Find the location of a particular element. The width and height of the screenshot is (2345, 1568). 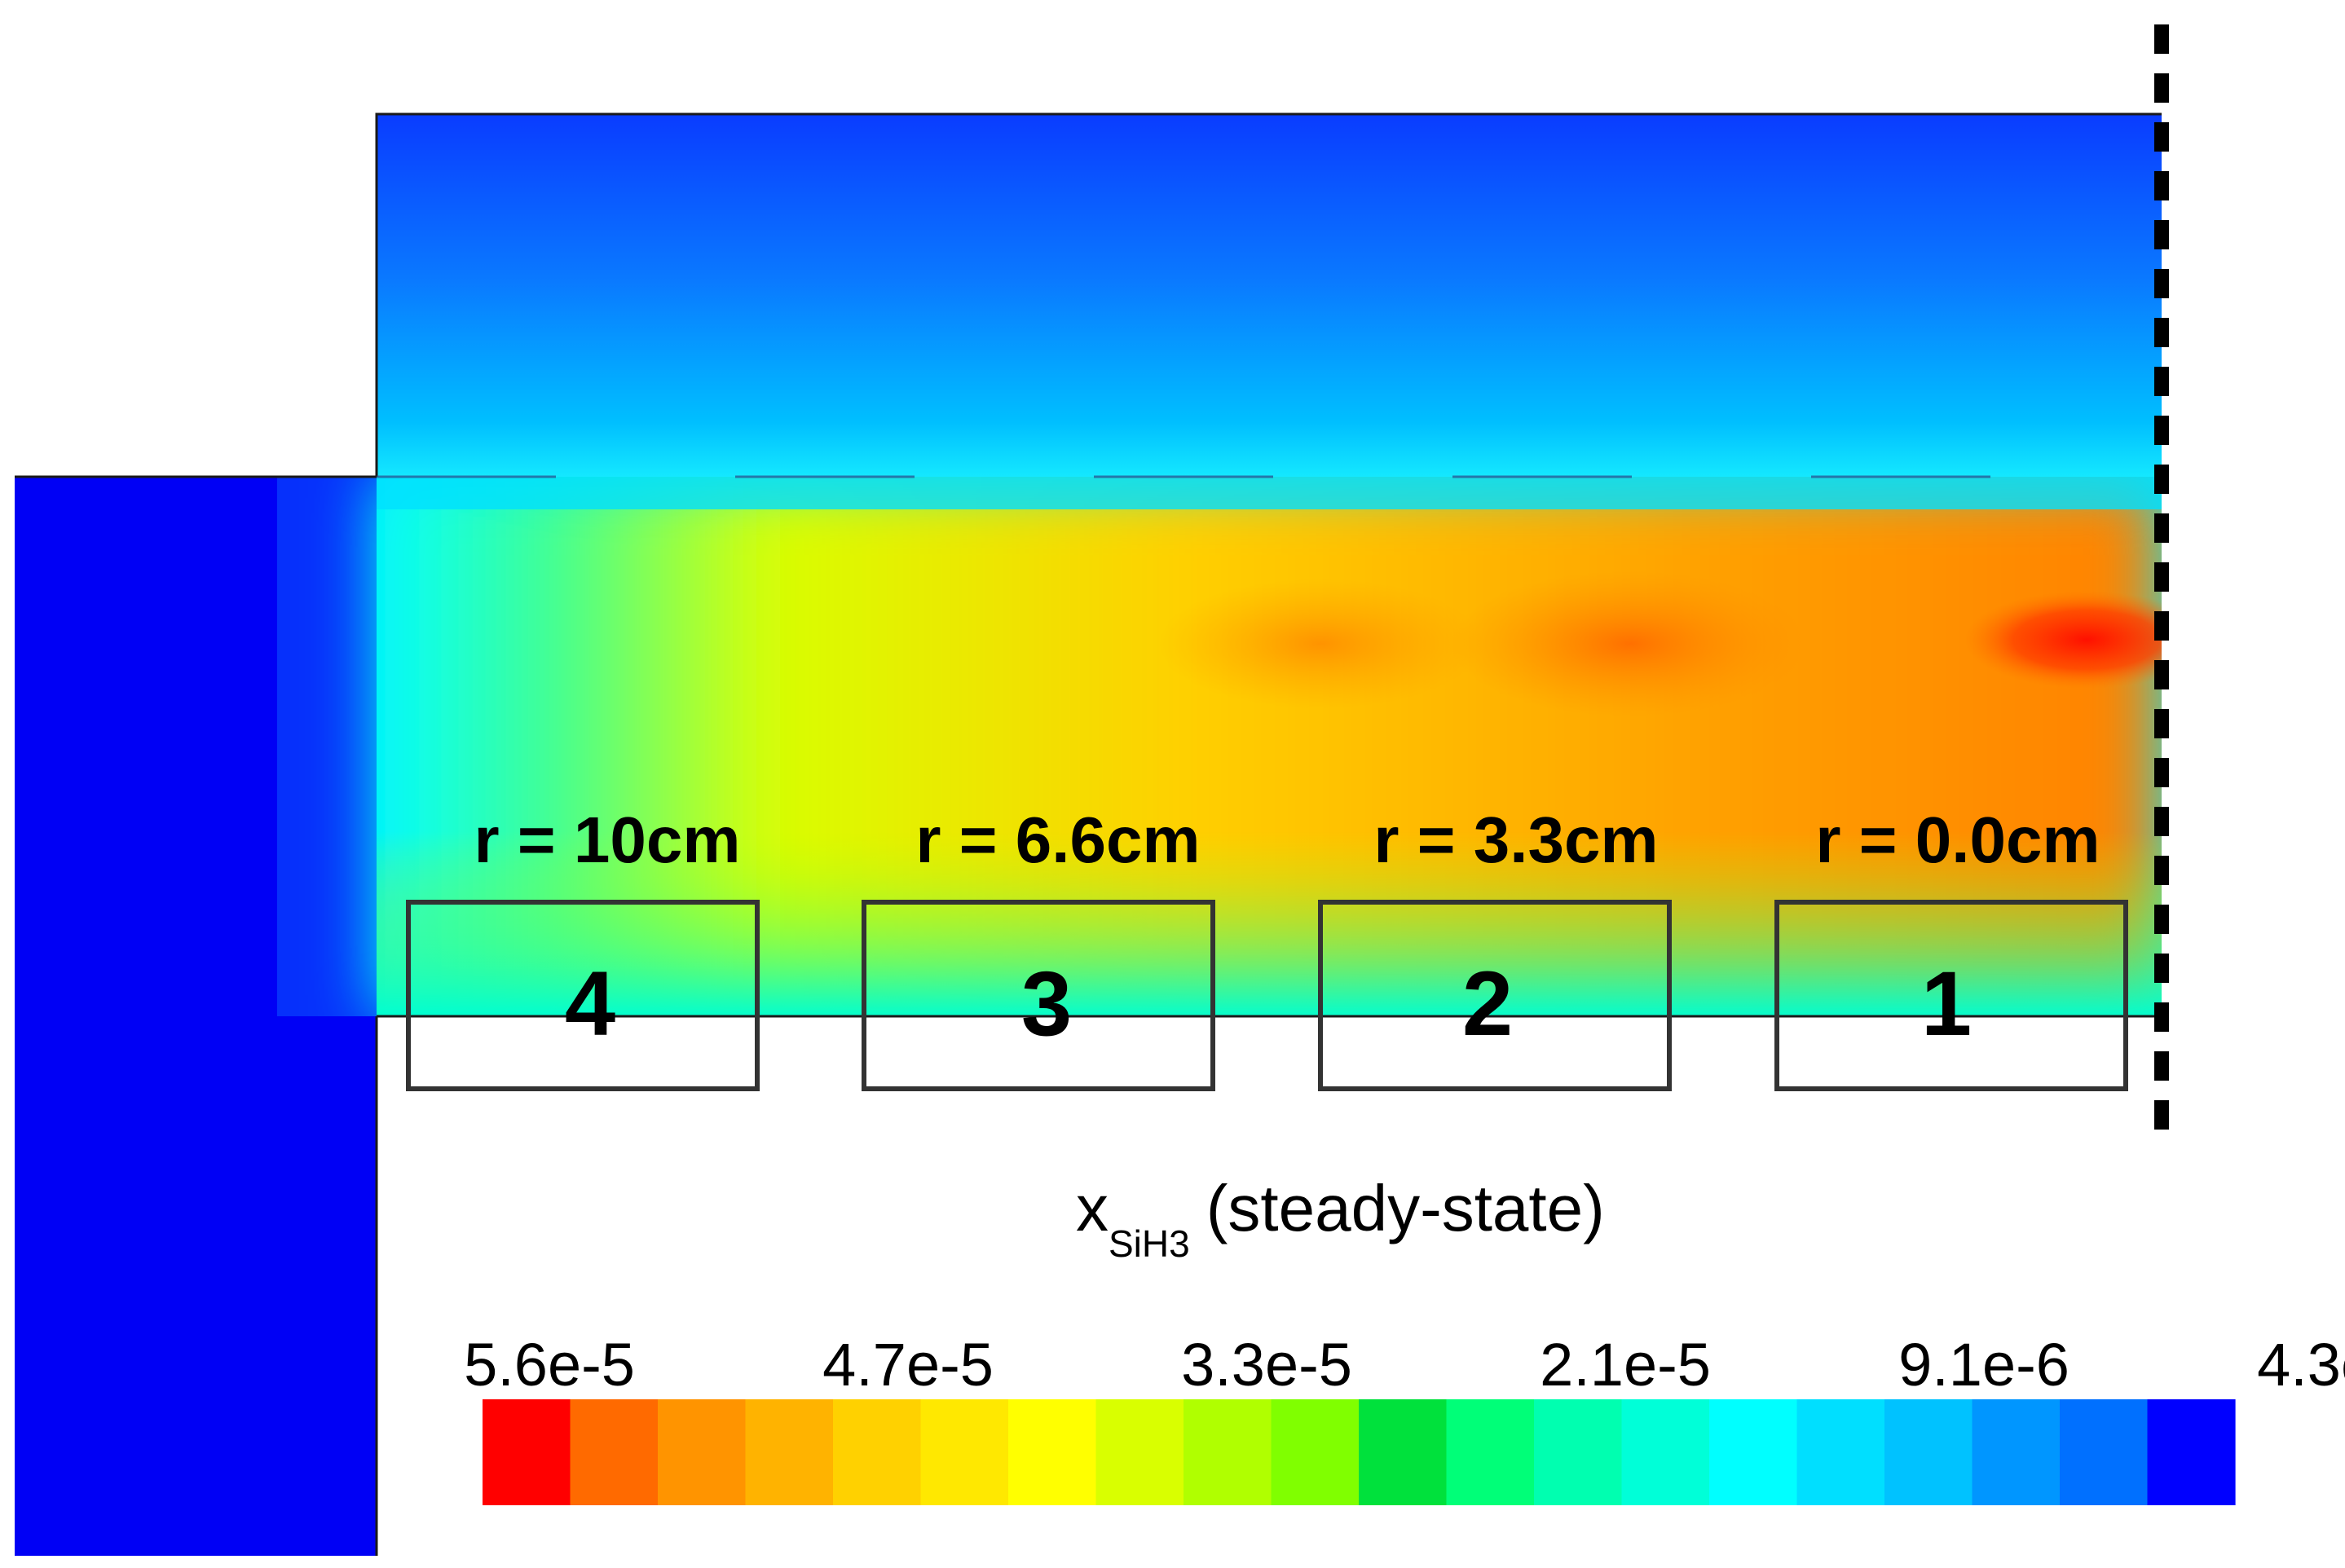

region-4-box is located at coordinates (583, 995).